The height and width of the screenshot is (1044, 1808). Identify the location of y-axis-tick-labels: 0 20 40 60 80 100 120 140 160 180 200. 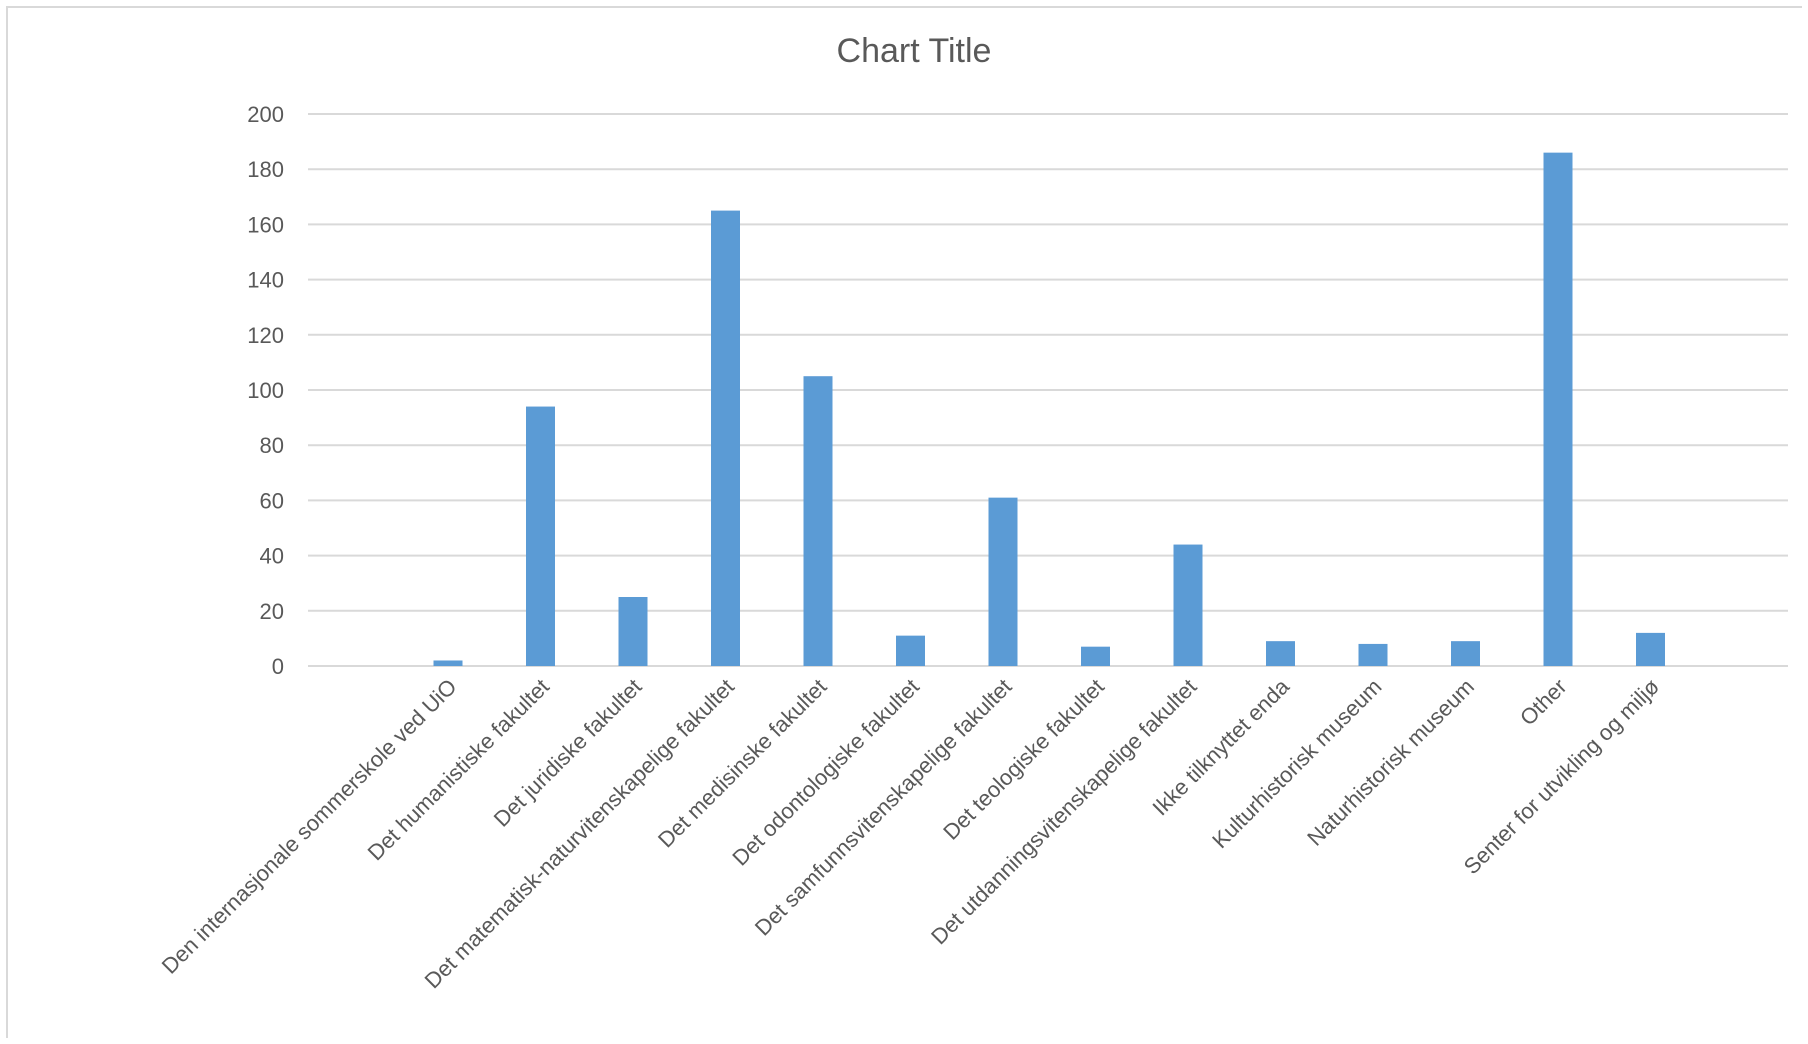
(265, 390).